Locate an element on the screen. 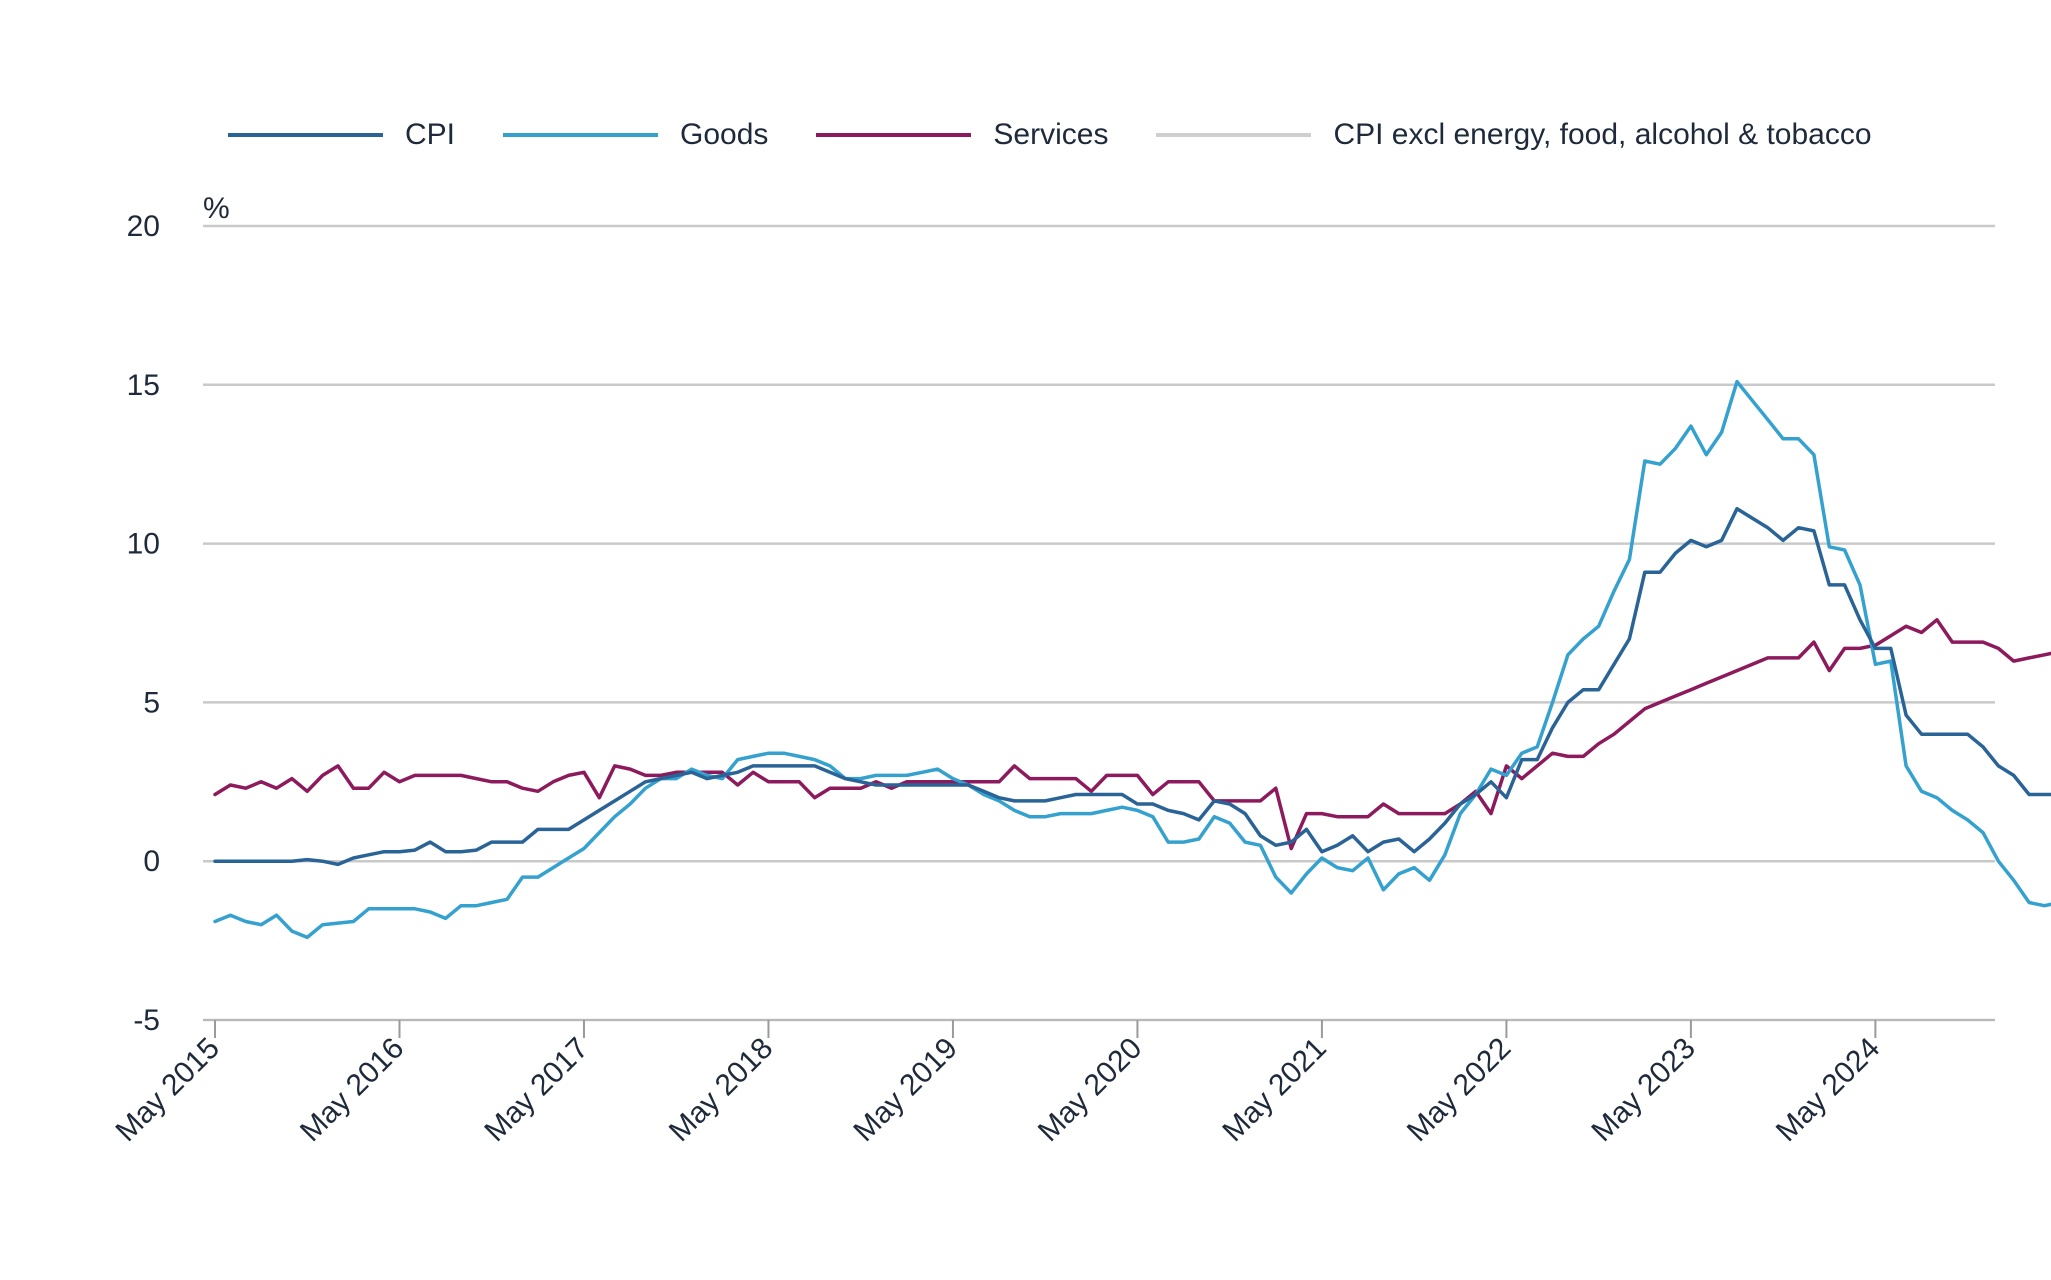  x-tick-label: May 2015 is located at coordinates (167, 1090).